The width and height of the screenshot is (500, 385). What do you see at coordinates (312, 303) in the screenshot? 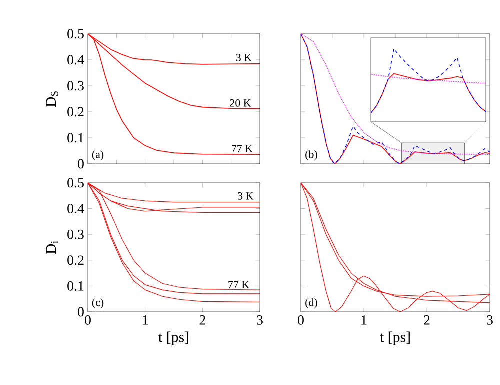
I see `annotation: (d)` at bounding box center [312, 303].